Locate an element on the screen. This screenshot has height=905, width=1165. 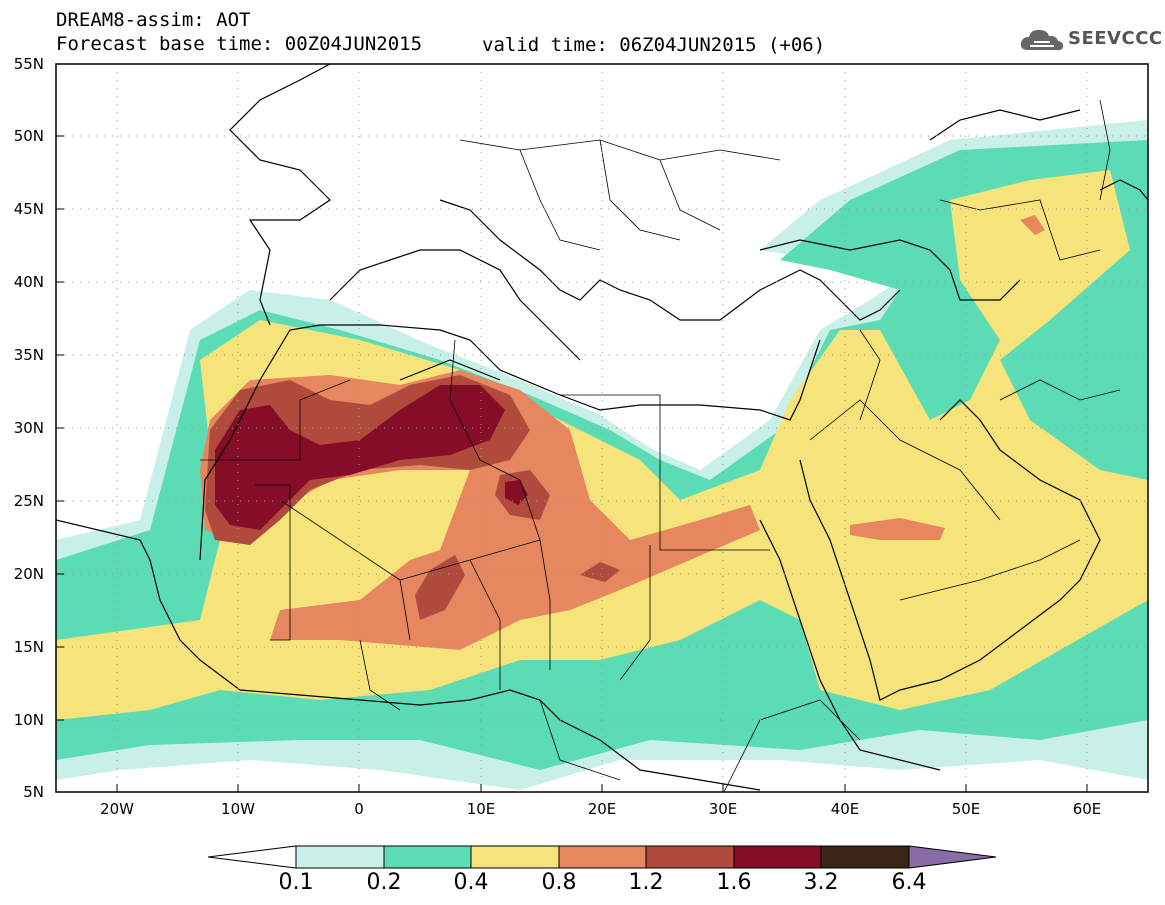
lat-label: 40N is located at coordinates (28, 282).